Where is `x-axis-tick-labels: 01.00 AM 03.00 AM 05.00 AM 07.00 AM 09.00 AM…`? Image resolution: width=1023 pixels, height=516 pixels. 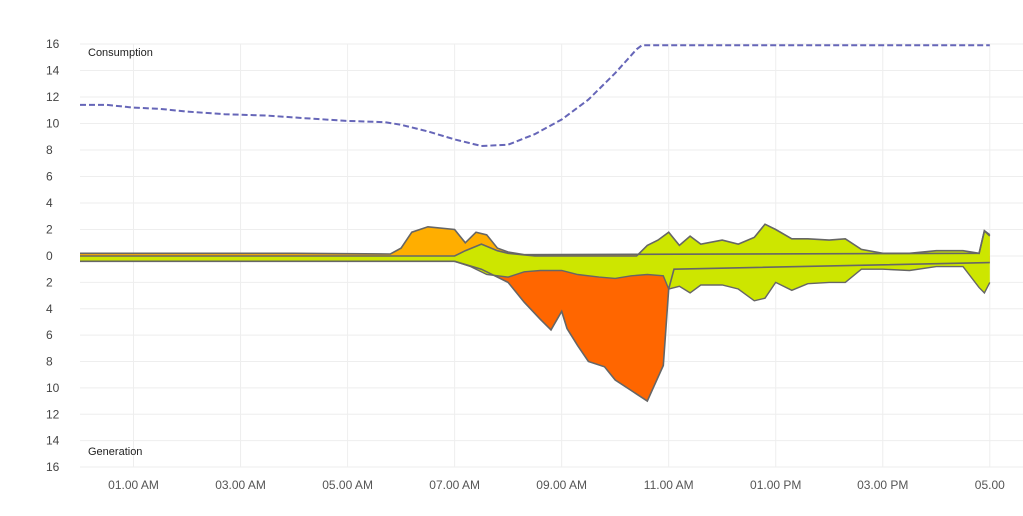 x-axis-tick-labels: 01.00 AM 03.00 AM 05.00 AM 07.00 AM 09.00 AM… is located at coordinates (556, 485).